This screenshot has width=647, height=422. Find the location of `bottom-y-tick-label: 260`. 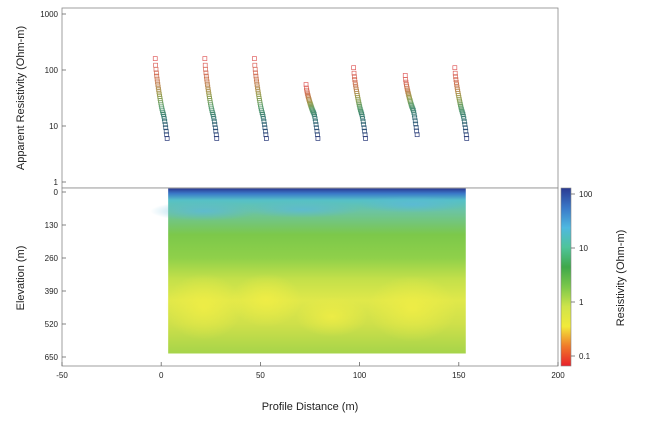

bottom-y-tick-label: 260 is located at coordinates (52, 258).